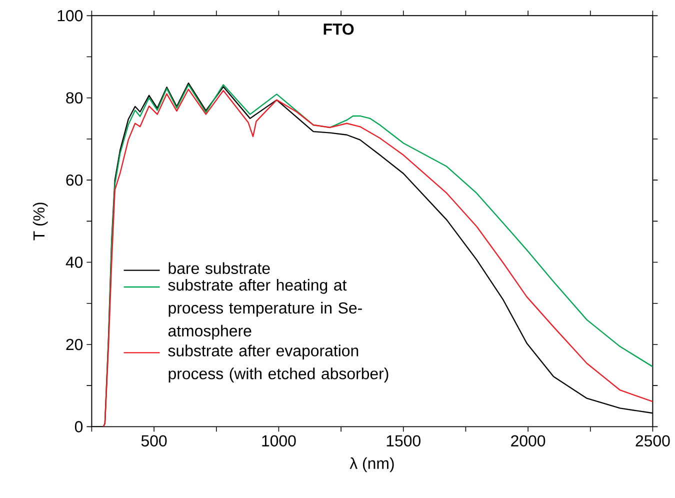  I want to click on y-tick-label: 60, so click(74, 180).